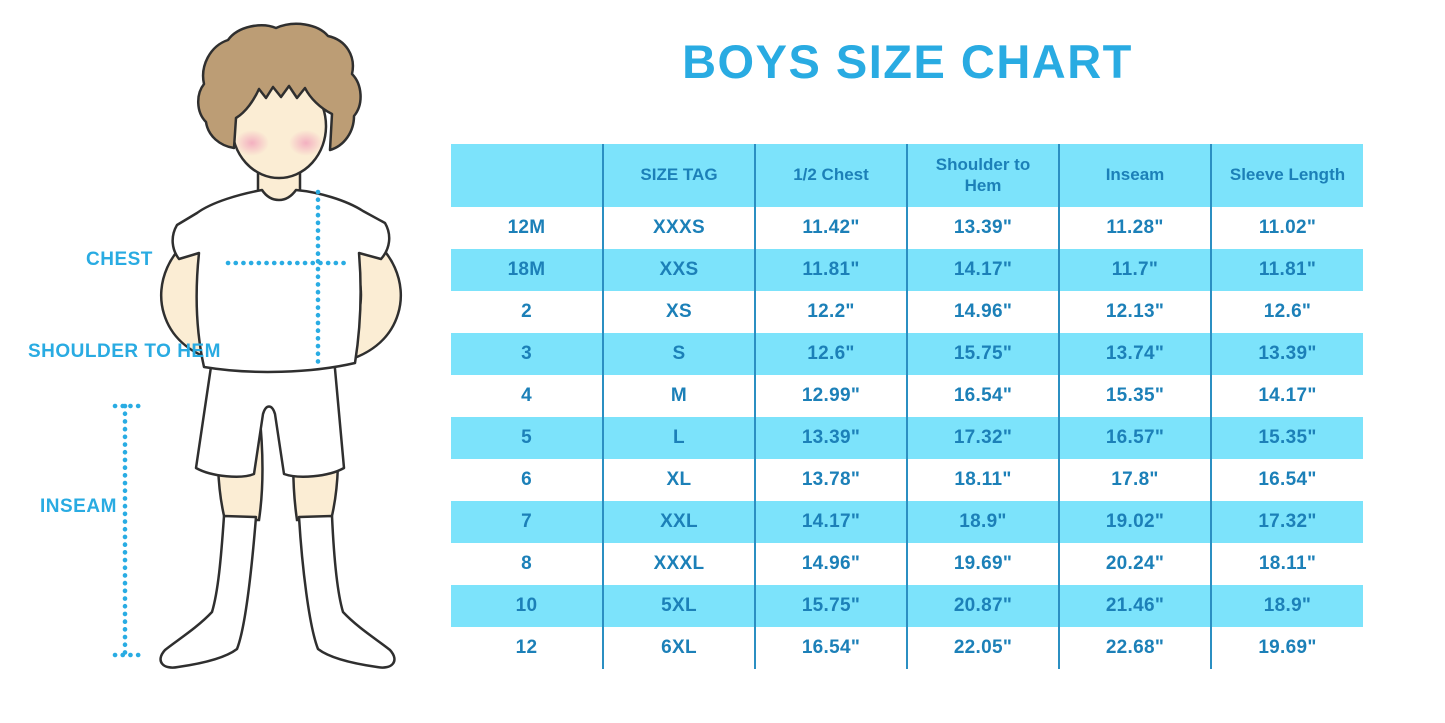 The height and width of the screenshot is (723, 1445). What do you see at coordinates (1134, 480) in the screenshot?
I see `measurement-cell: 17.8"` at bounding box center [1134, 480].